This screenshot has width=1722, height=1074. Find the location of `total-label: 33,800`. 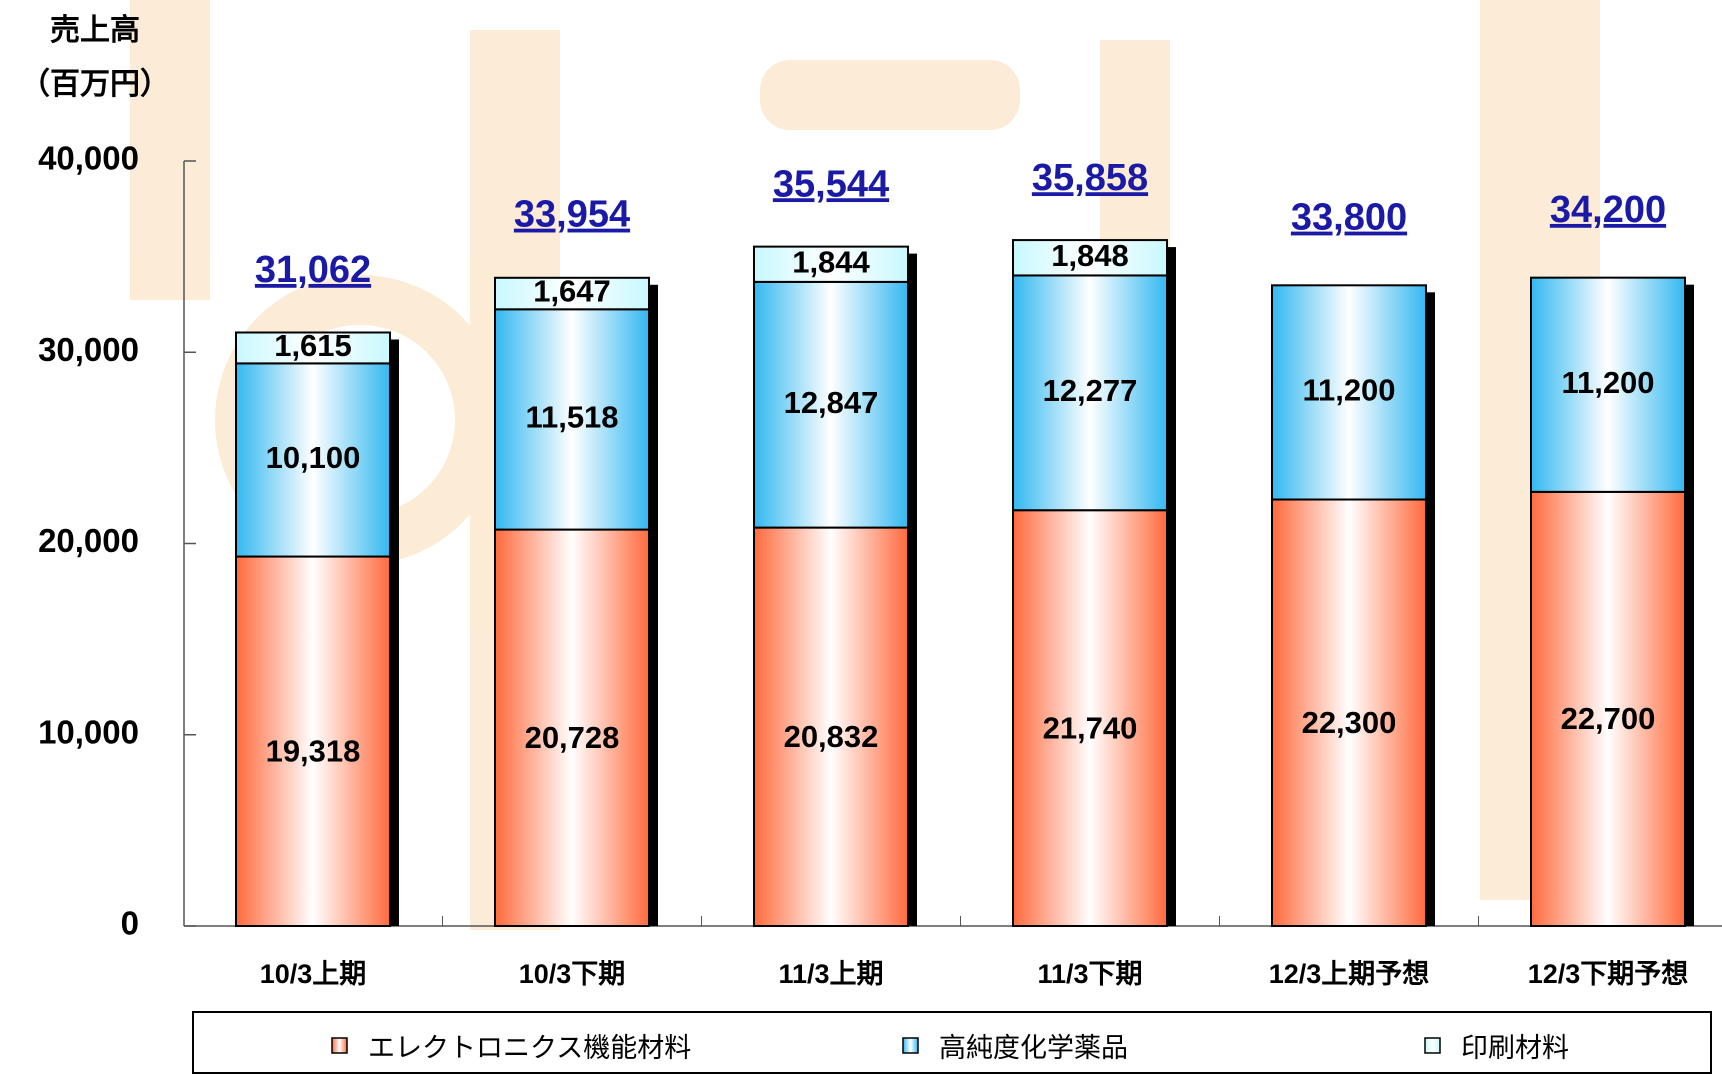

total-label: 33,800 is located at coordinates (1349, 218).